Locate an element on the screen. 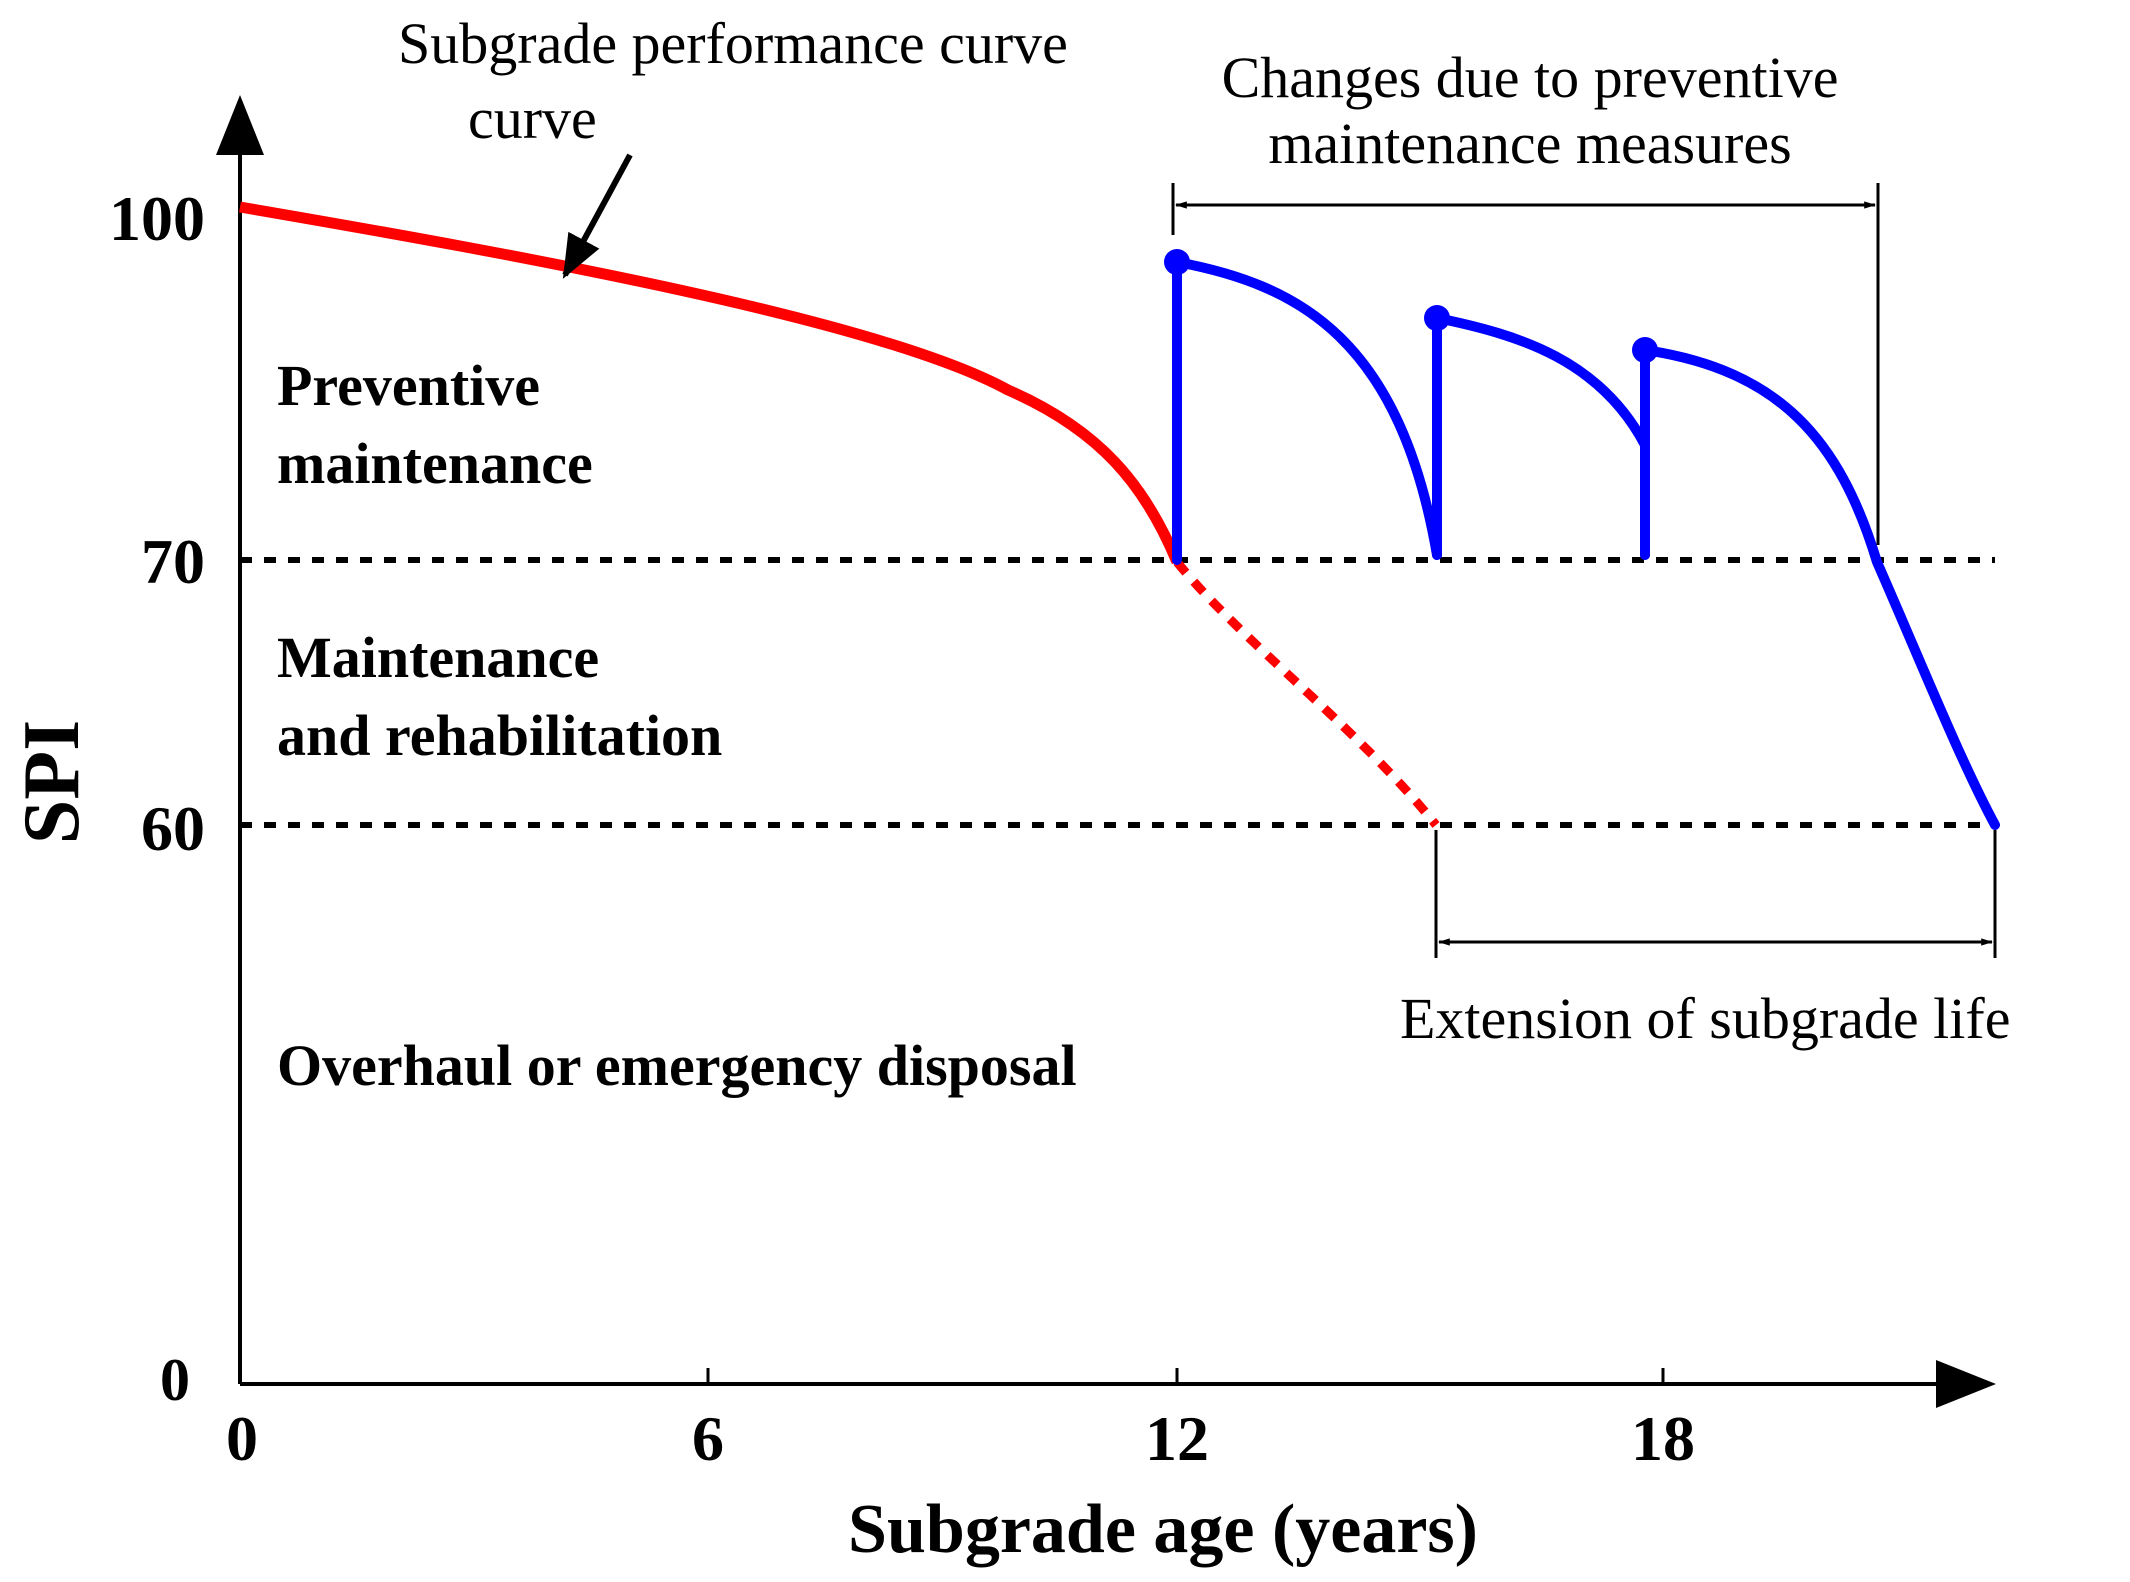 This screenshot has width=2130, height=1582. annotation-performance-line1: Subgrade performance curve is located at coordinates (733, 43).